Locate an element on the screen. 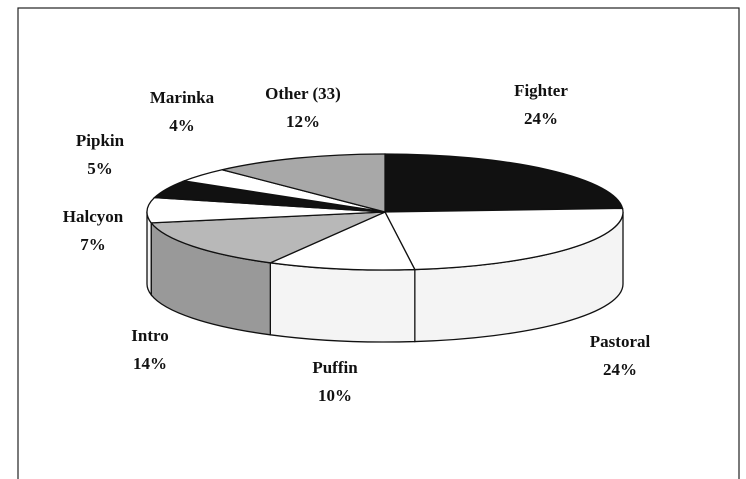  slice-value-label: 4% is located at coordinates (182, 125).